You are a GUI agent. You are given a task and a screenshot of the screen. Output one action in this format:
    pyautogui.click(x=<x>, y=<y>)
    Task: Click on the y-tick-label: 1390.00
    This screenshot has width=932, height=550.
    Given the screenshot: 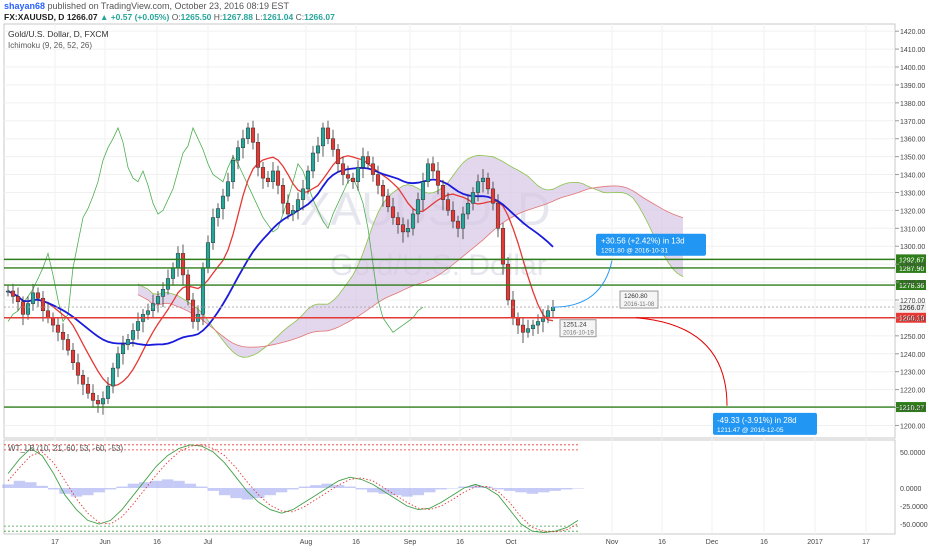 What is the action you would take?
    pyautogui.click(x=912, y=86)
    